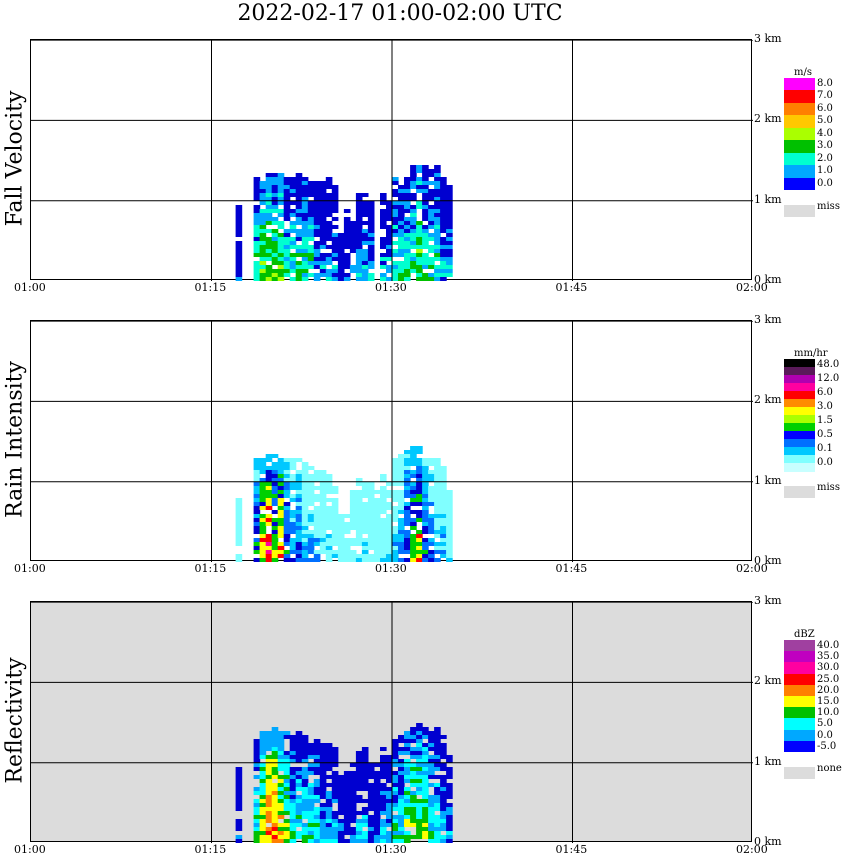  What do you see at coordinates (768, 601) in the screenshot?
I see `y-tick-label: 3 km` at bounding box center [768, 601].